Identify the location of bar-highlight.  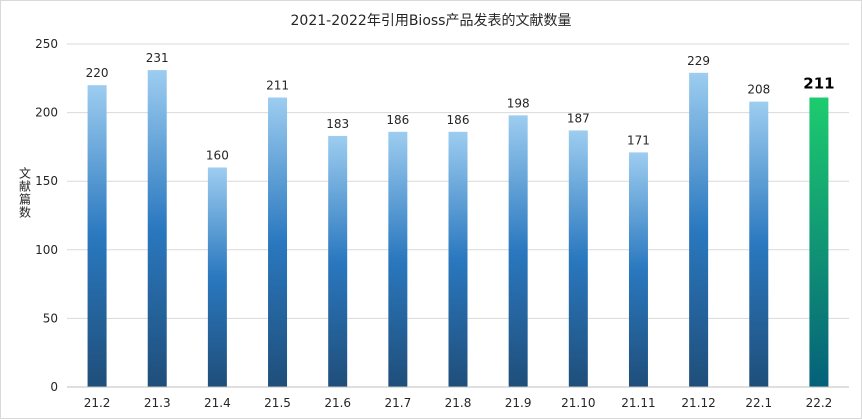
(819, 242).